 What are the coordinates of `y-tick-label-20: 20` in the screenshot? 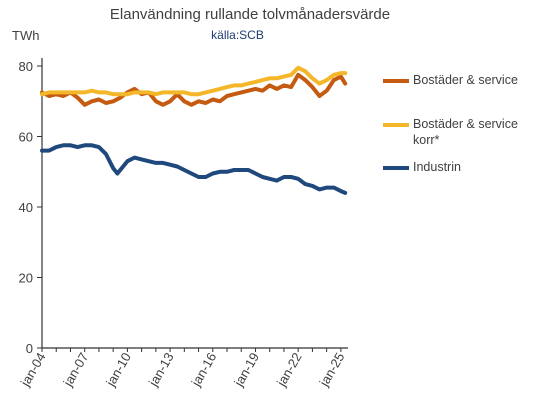 It's located at (26, 278).